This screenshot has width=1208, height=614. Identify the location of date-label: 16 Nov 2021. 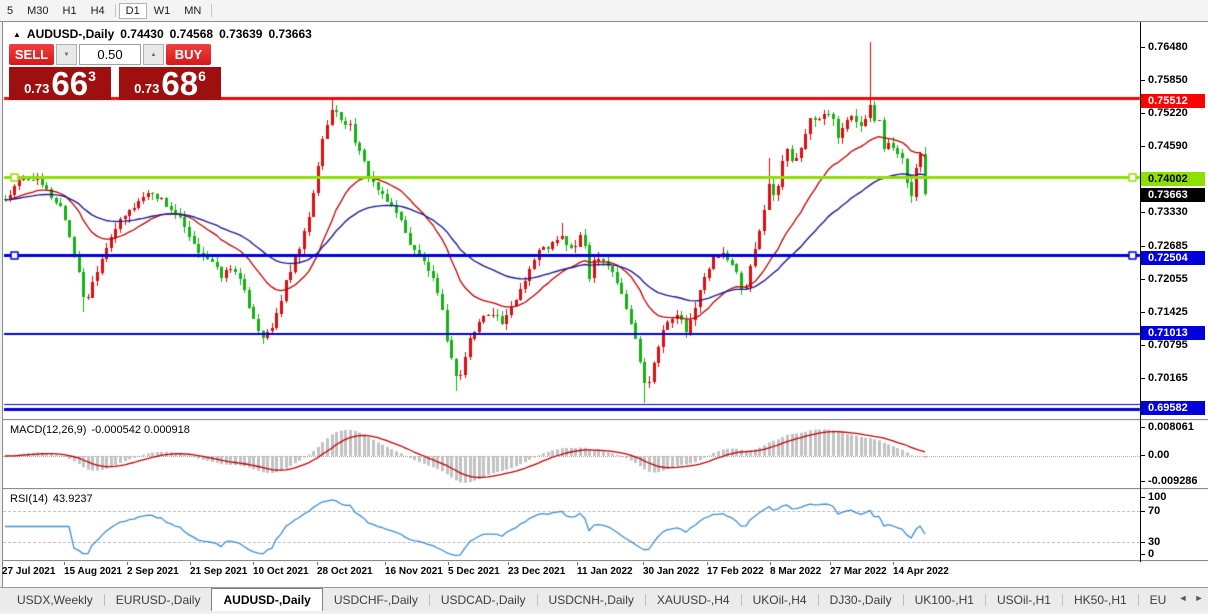
(414, 571).